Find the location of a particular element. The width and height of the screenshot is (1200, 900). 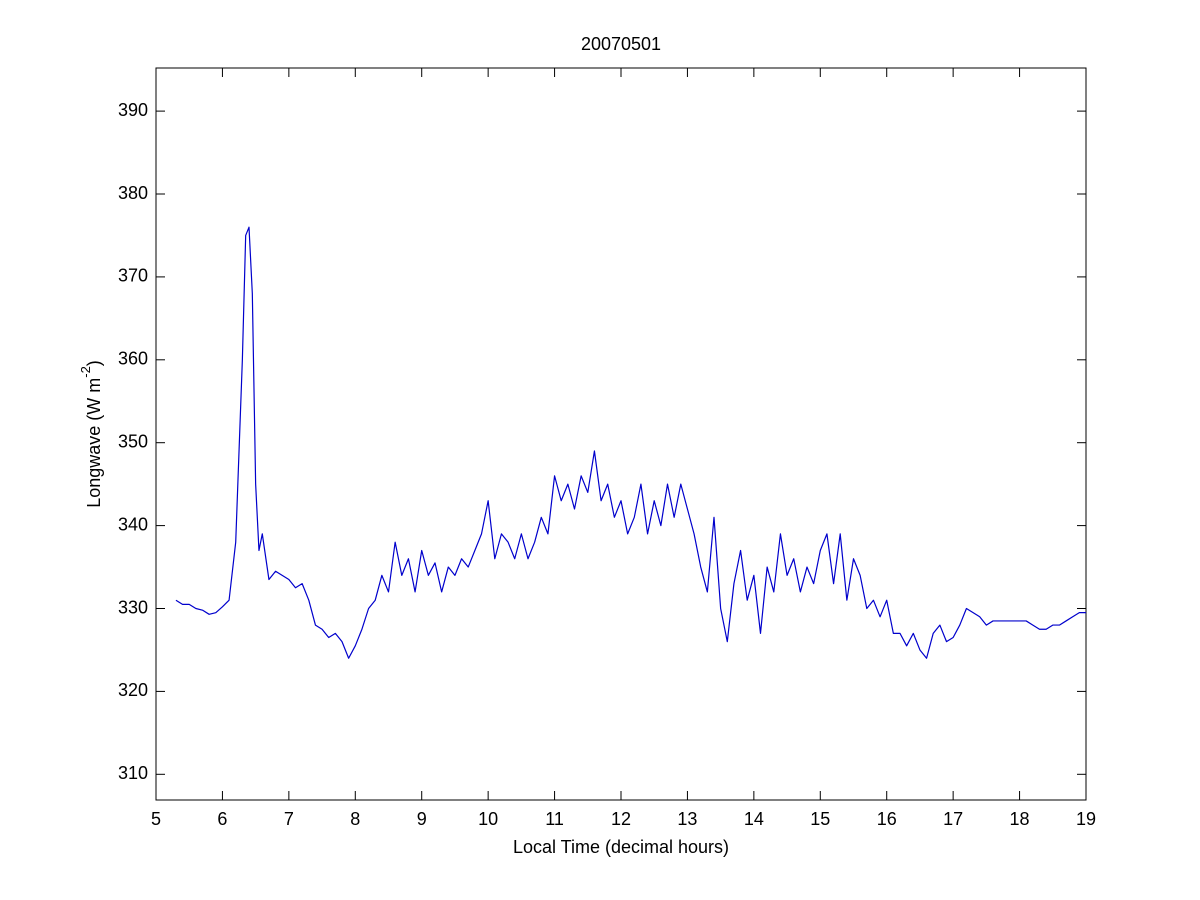

x-axis-label: Local Time (decimal hours) is located at coordinates (621, 847).